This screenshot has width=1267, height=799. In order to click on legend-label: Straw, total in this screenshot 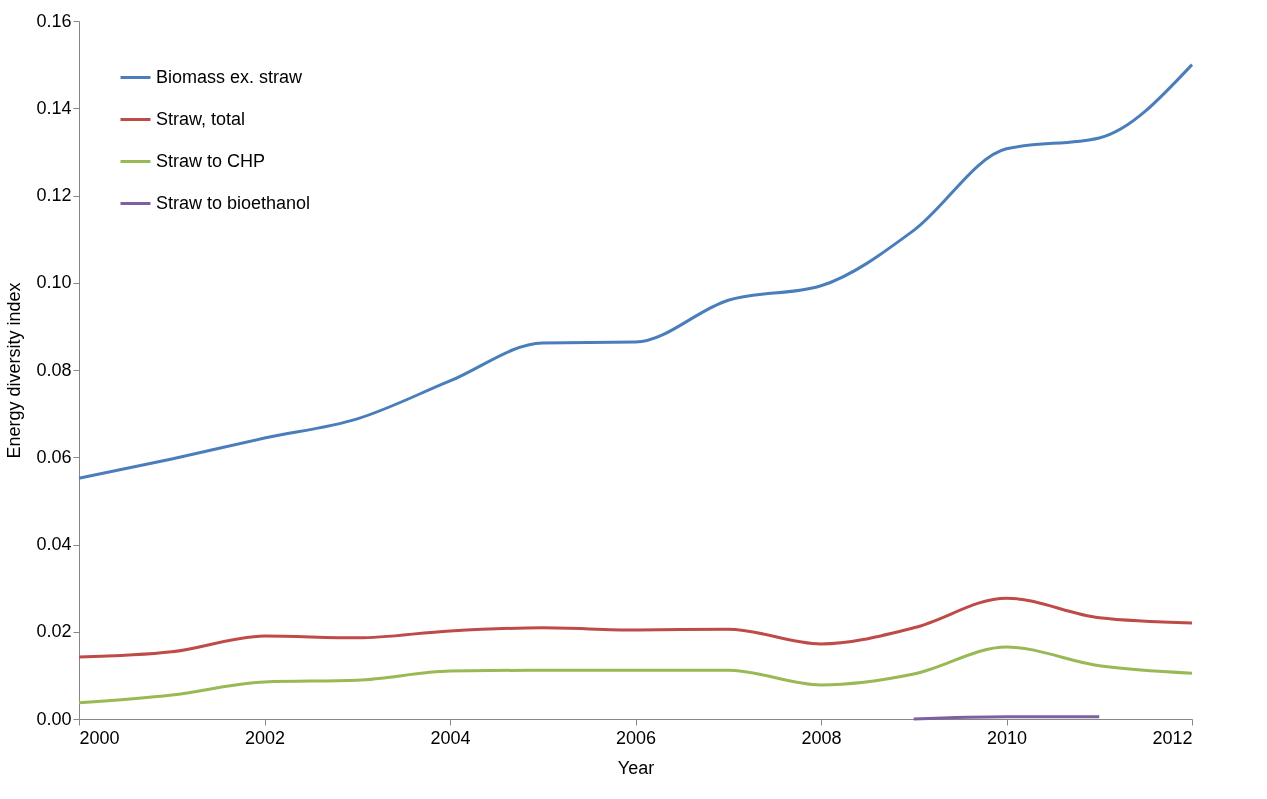, I will do `click(201, 118)`.